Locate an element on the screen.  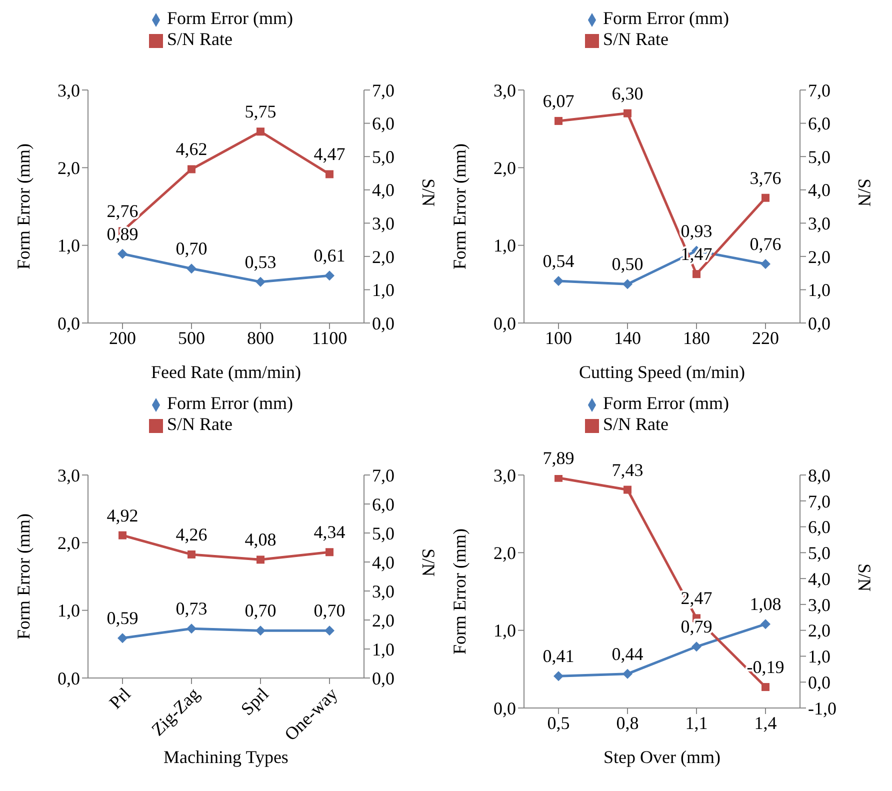
x-tick-label: 500 is located at coordinates (191, 338).